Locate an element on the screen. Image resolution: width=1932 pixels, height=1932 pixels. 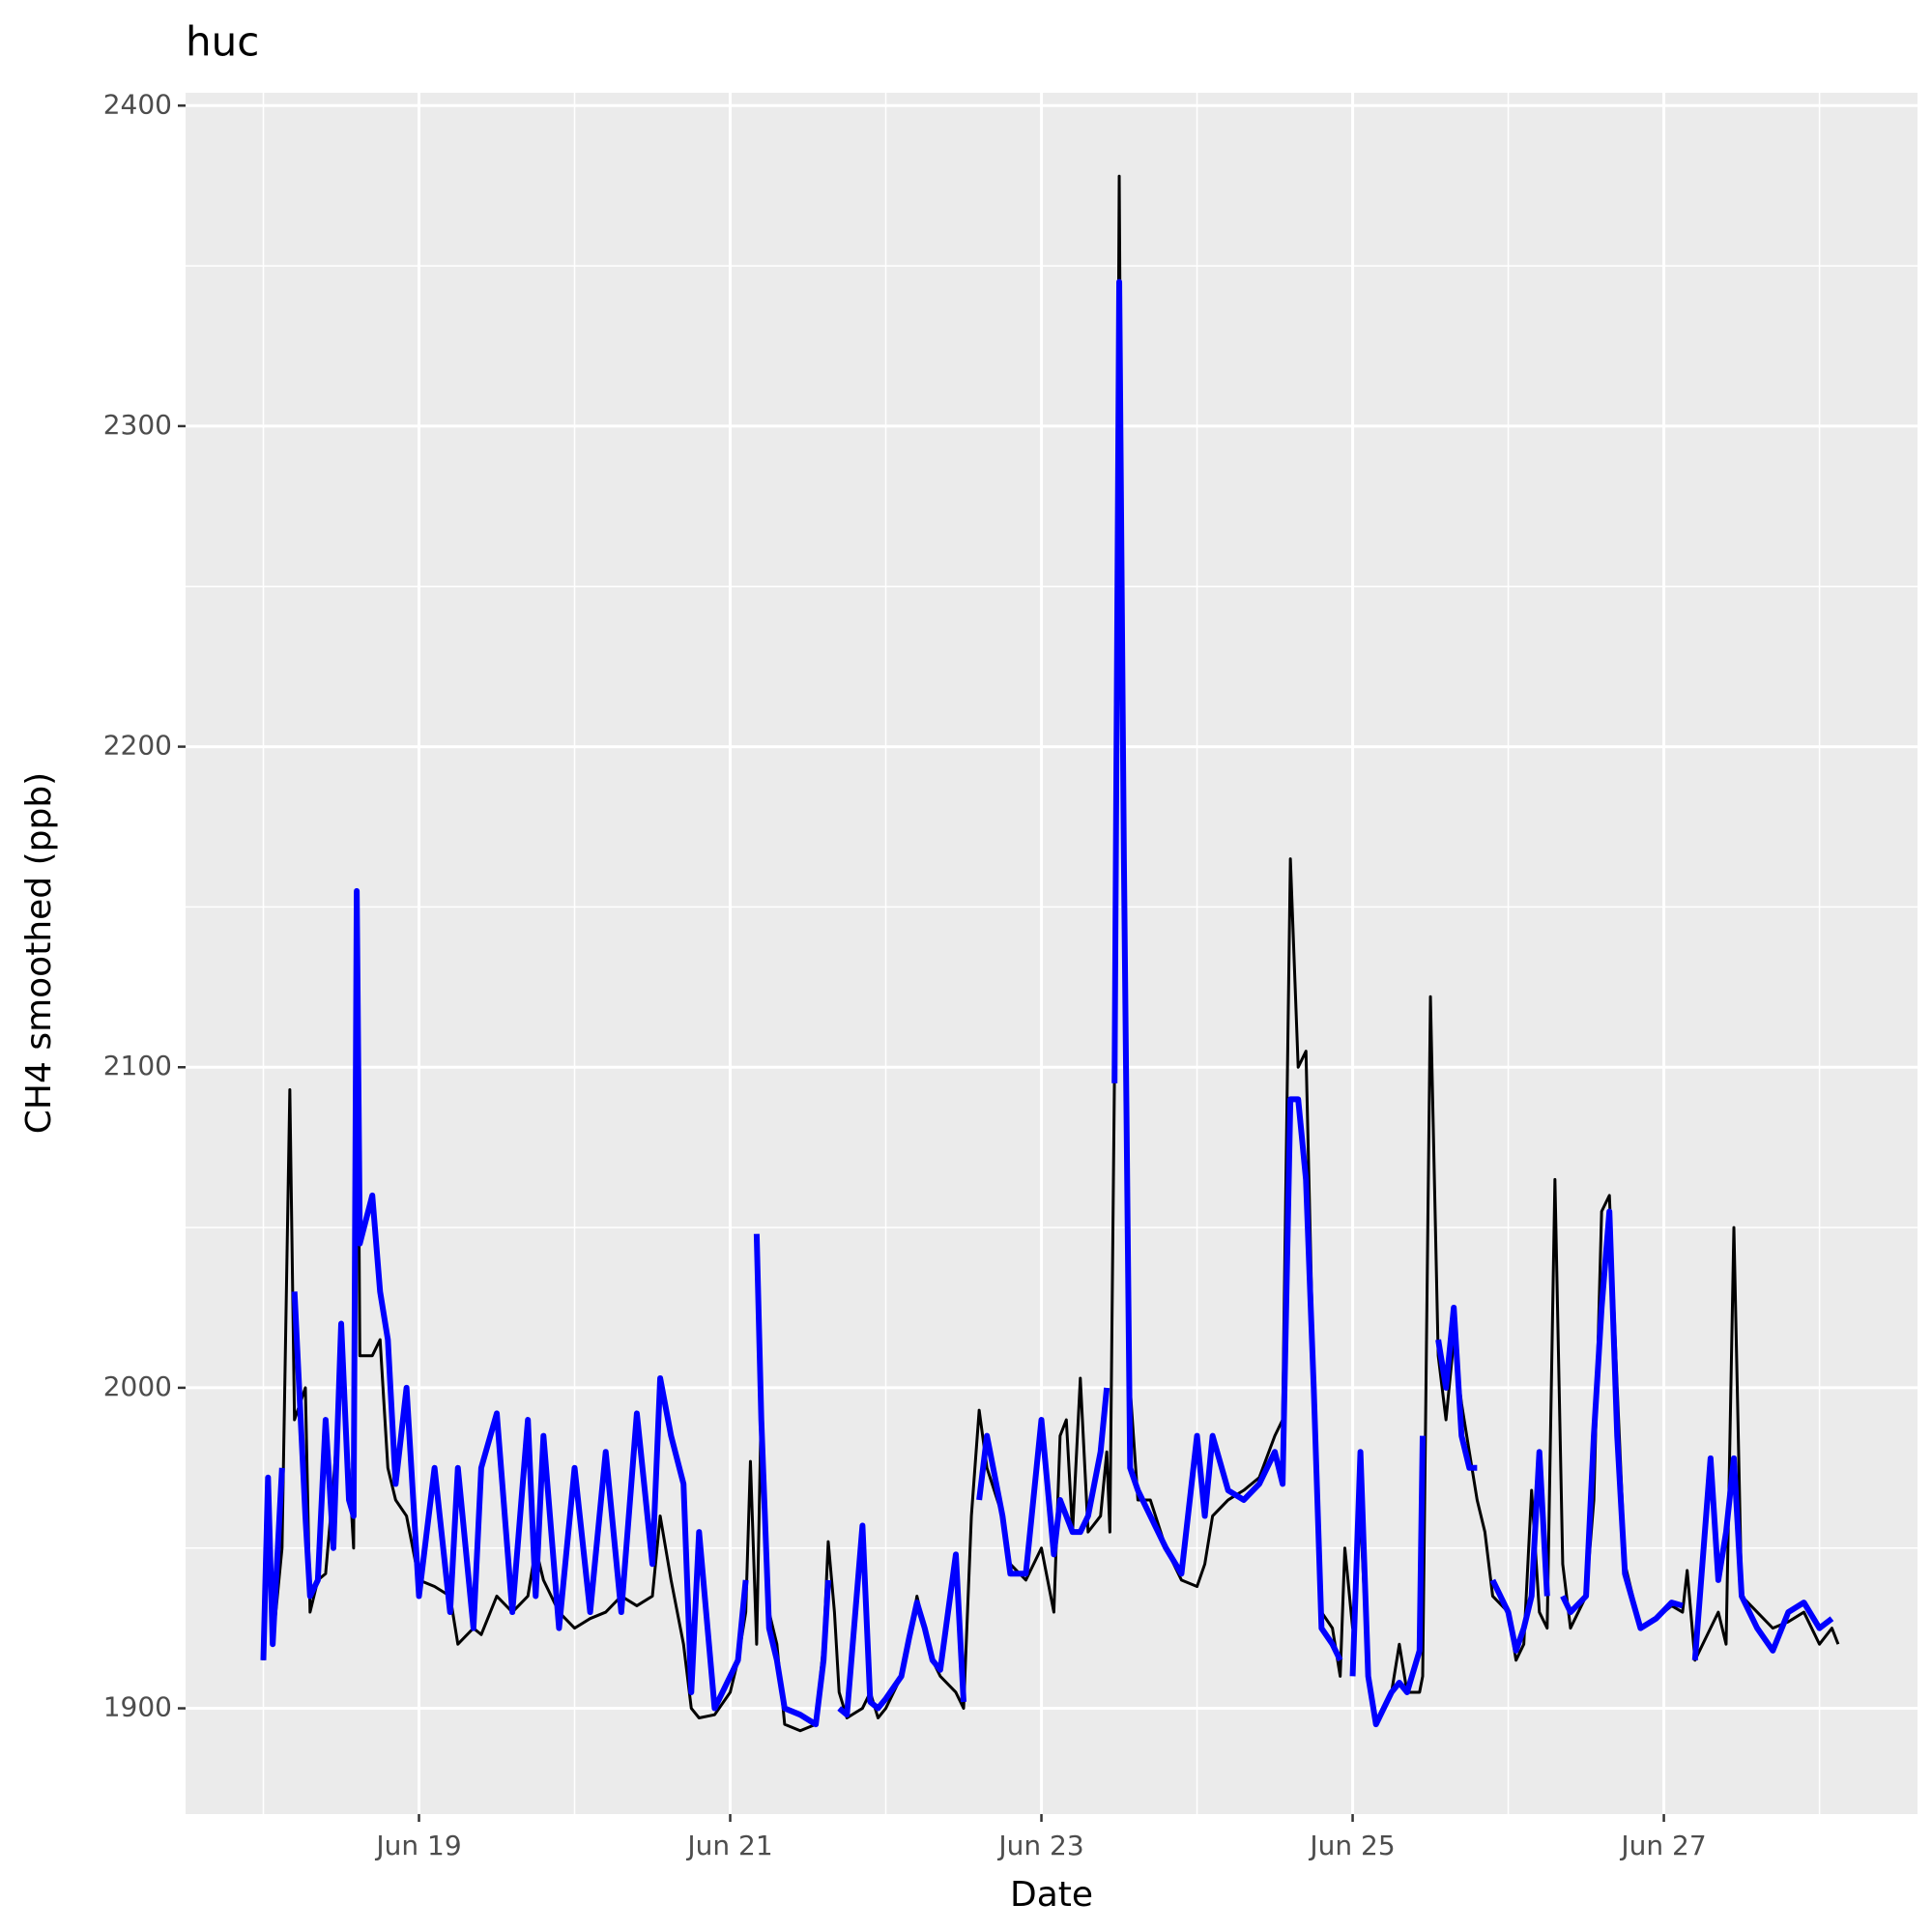
y-tick-label: 2100 is located at coordinates (137, 1065).